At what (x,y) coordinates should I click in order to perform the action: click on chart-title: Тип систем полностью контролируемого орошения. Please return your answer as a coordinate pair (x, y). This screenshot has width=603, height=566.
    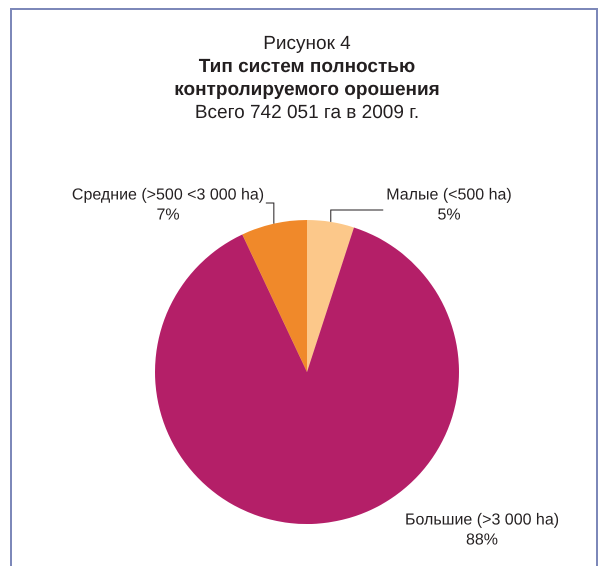
    Looking at the image, I should click on (307, 78).